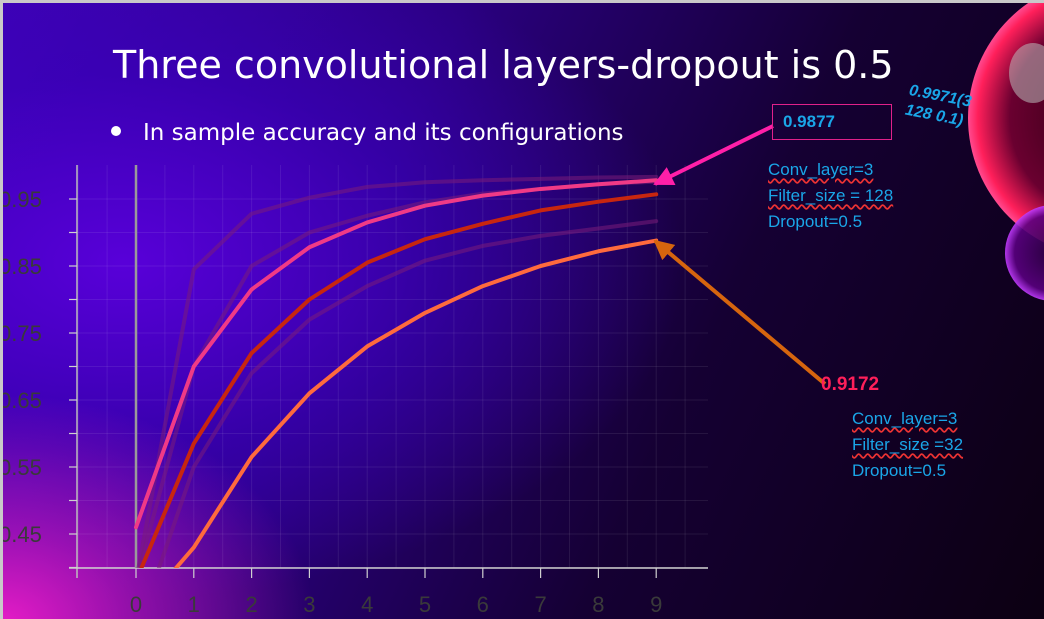 The width and height of the screenshot is (1044, 619). What do you see at coordinates (251, 604) in the screenshot?
I see `x-tick-label: 2` at bounding box center [251, 604].